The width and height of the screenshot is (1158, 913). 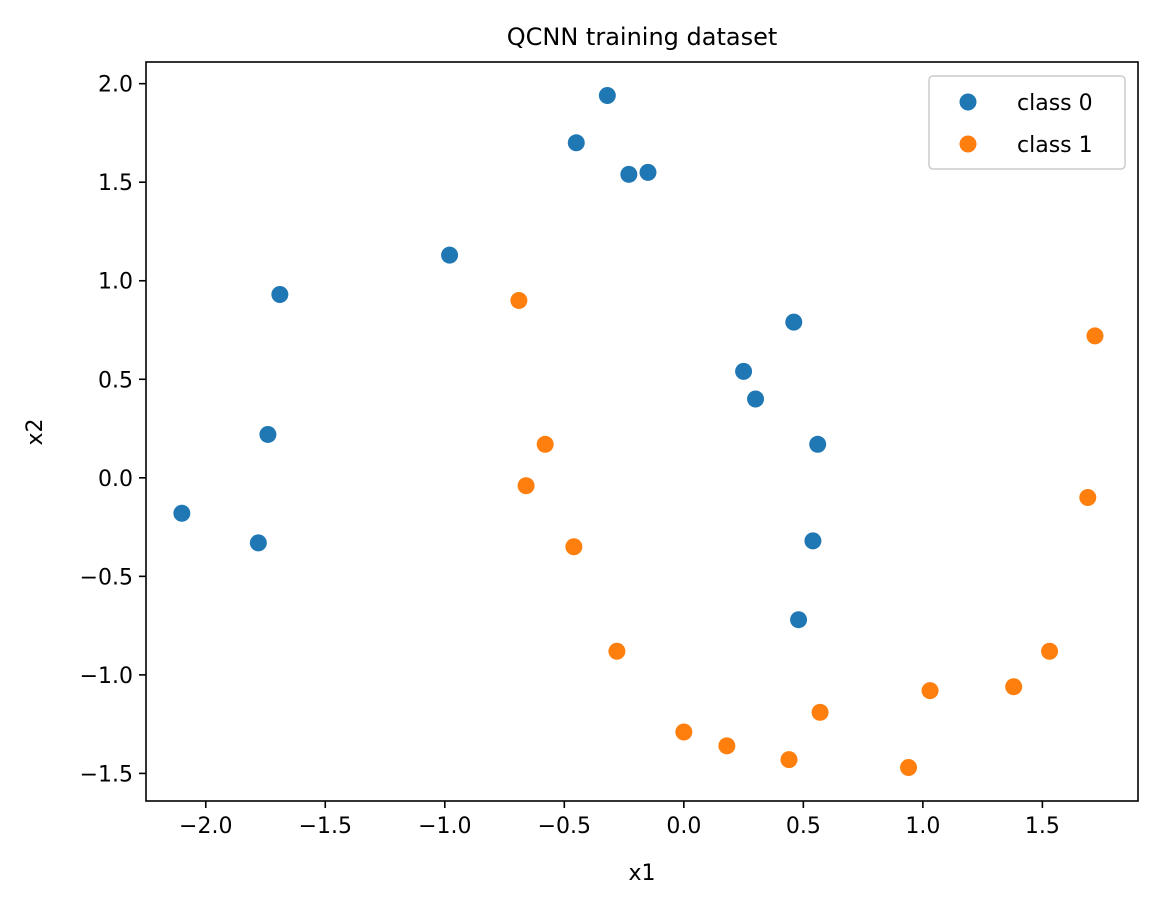 I want to click on x-tick-label: −1.5, so click(x=325, y=826).